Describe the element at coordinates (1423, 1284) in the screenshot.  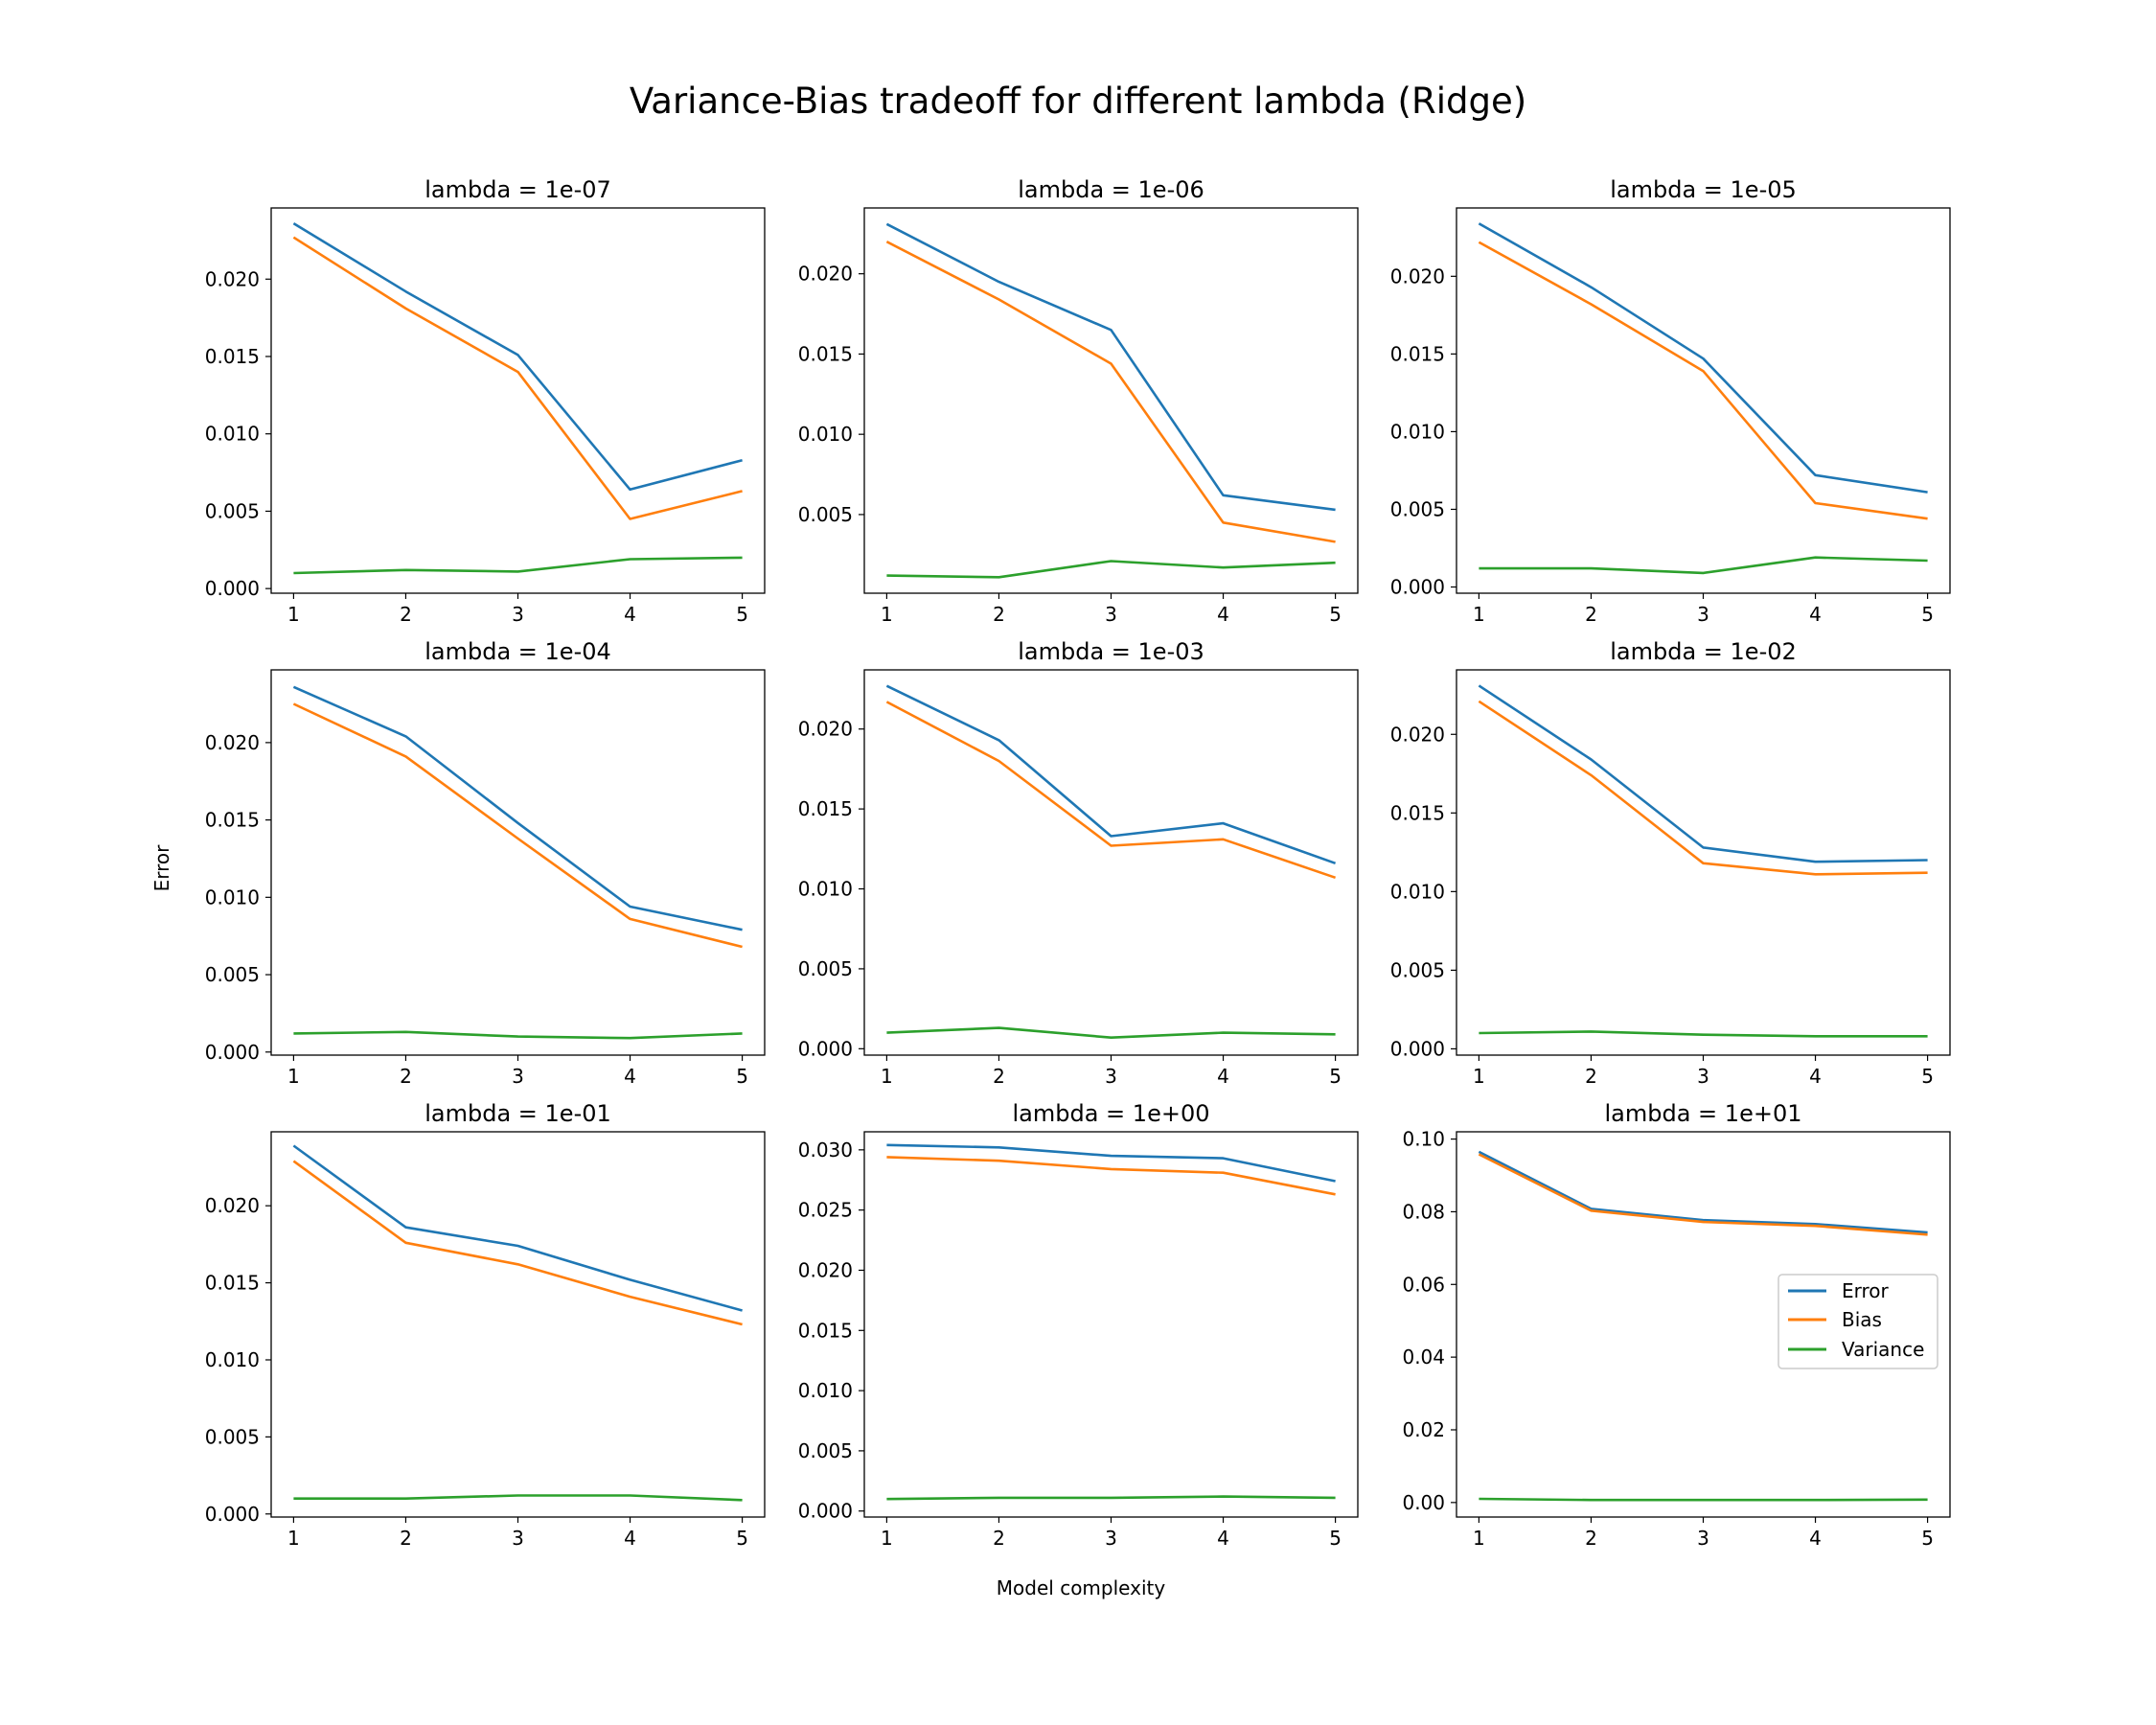
I see `y-tick-label: 0.06` at that location.